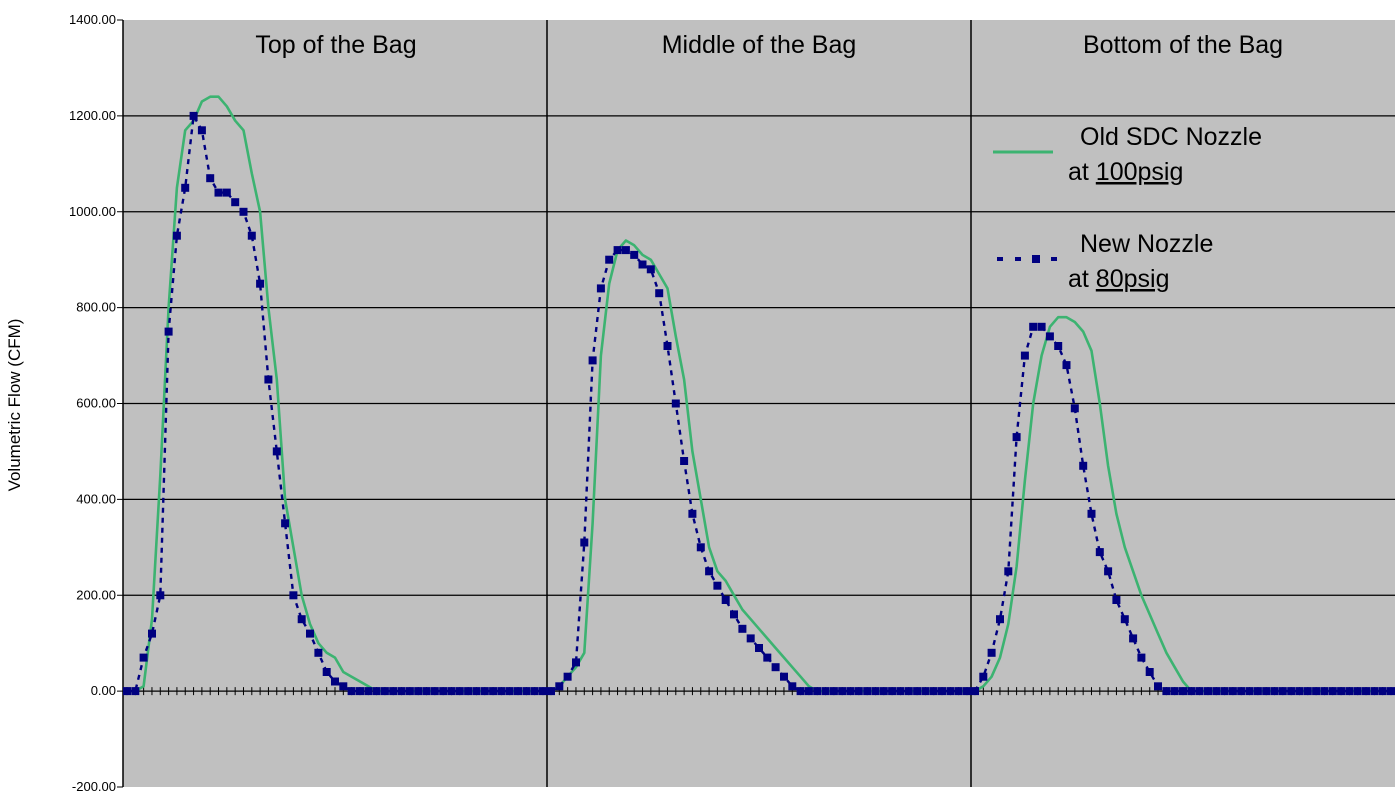 This screenshot has width=1395, height=795. Describe the element at coordinates (96, 498) in the screenshot. I see `y-tick-label: 400.00` at that location.